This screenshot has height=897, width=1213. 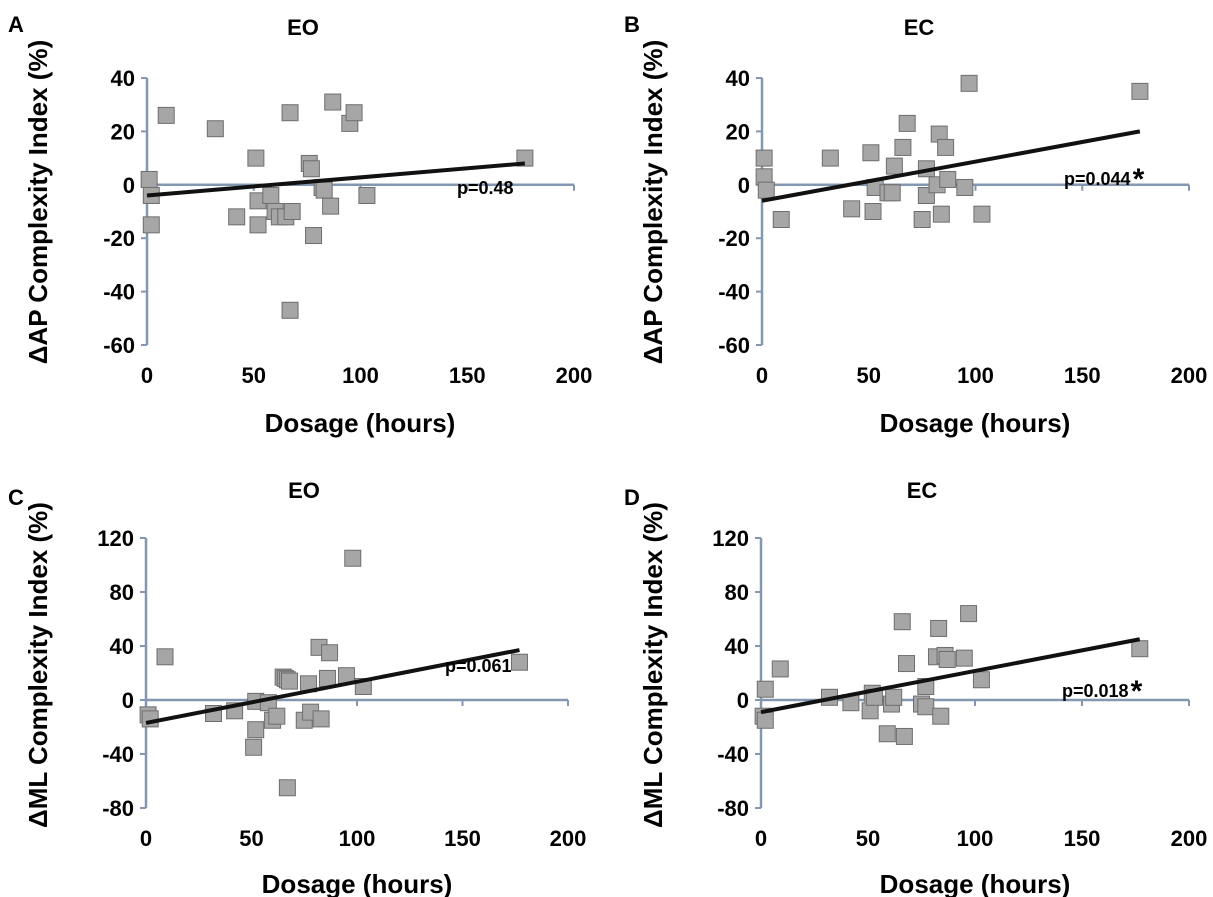 I want to click on panel-d-title: EC, so click(x=922, y=490).